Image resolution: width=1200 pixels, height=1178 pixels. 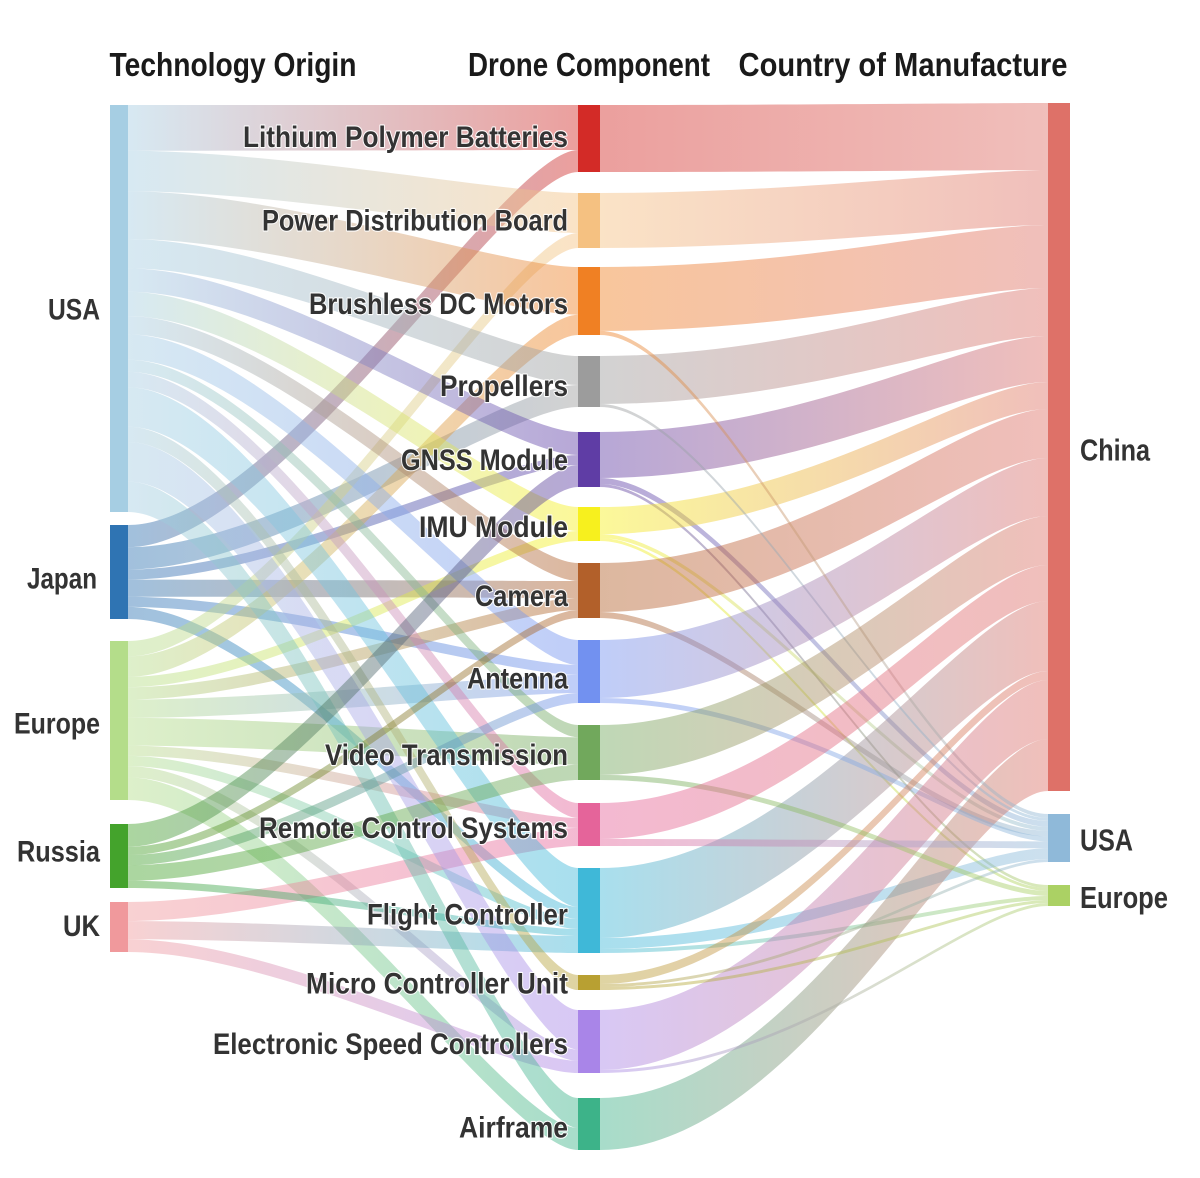 I want to click on svg-text: Lithium Polymer Batteries, so click(x=405, y=137).